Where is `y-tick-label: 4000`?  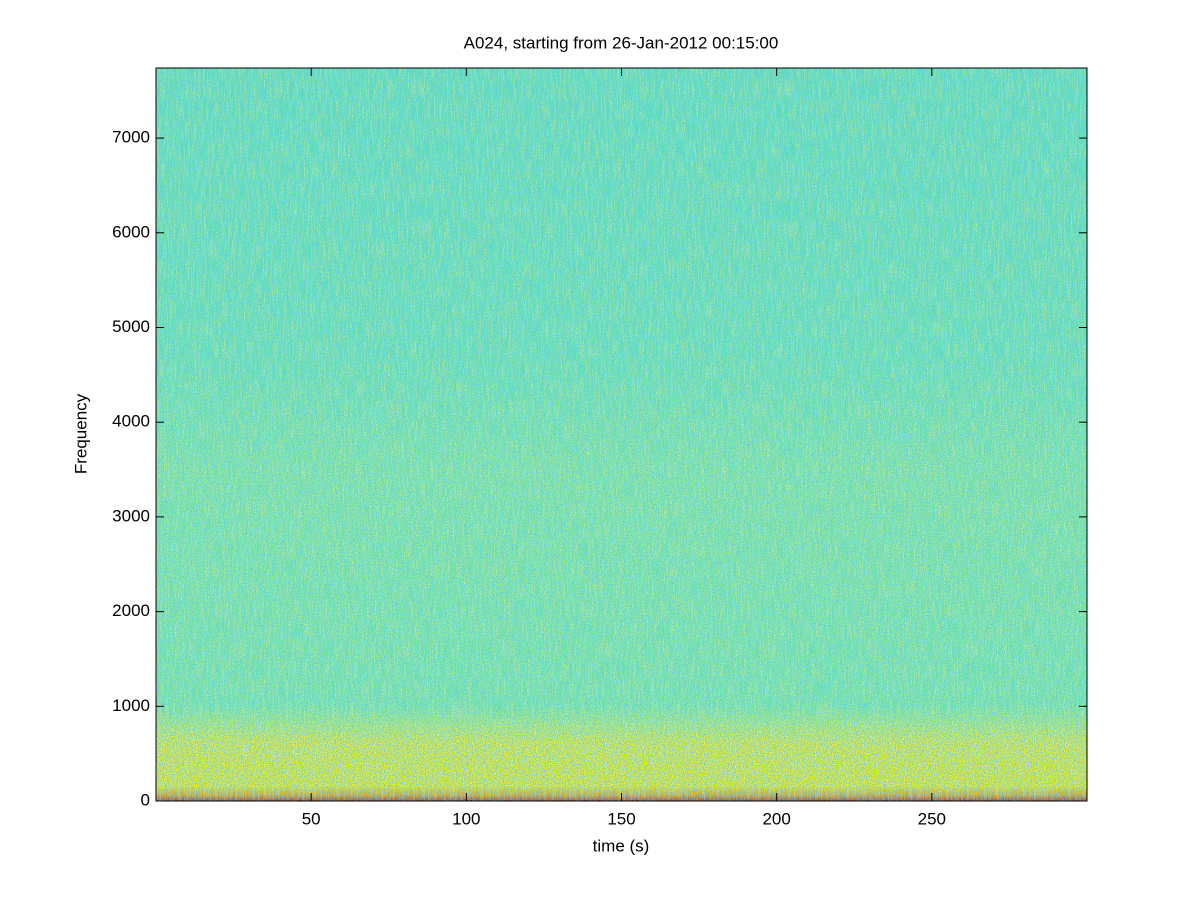 y-tick-label: 4000 is located at coordinates (131, 421).